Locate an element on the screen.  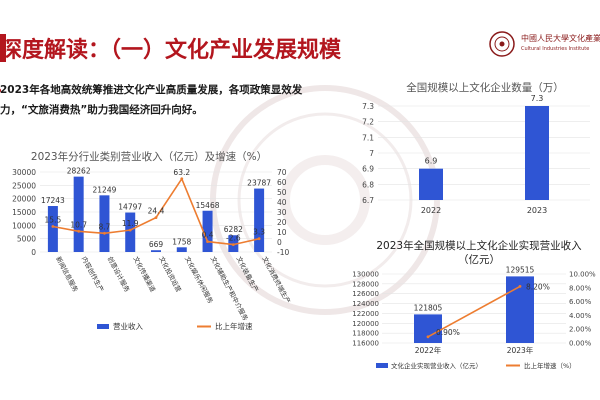
y-left-tick-label: 130000 is located at coordinates (365, 275).